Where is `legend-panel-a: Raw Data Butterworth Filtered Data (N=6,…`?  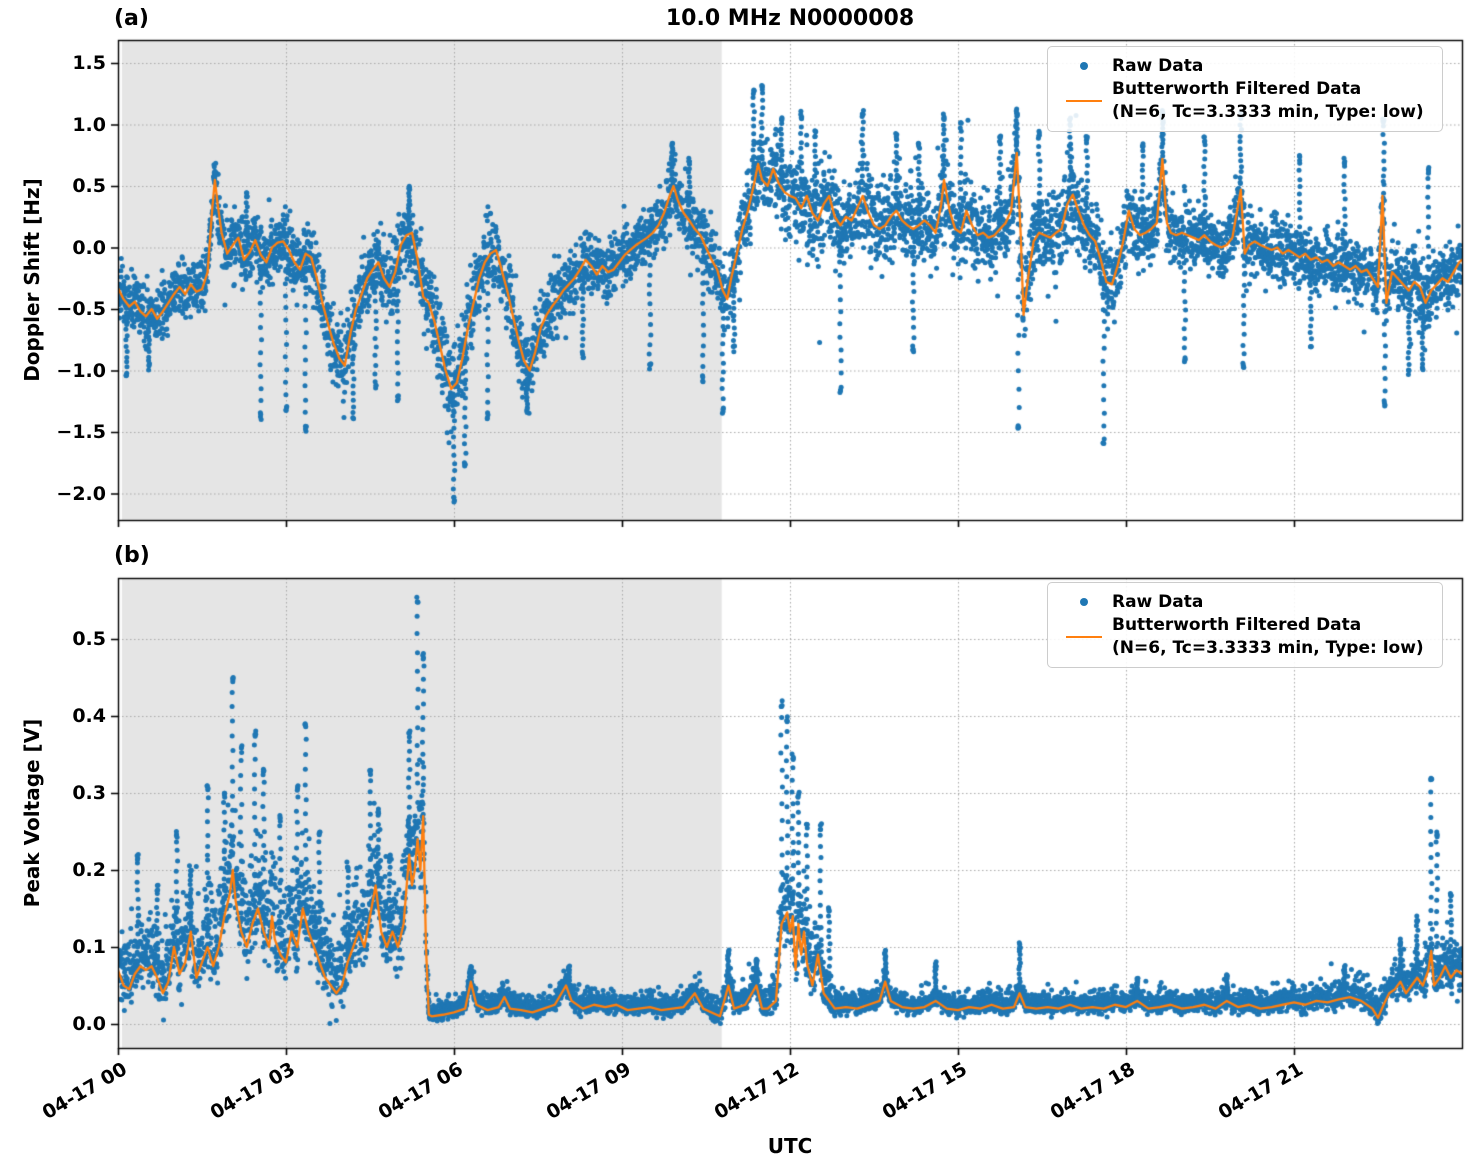 legend-panel-a: Raw Data Butterworth Filtered Data (N=6,… is located at coordinates (1245, 89).